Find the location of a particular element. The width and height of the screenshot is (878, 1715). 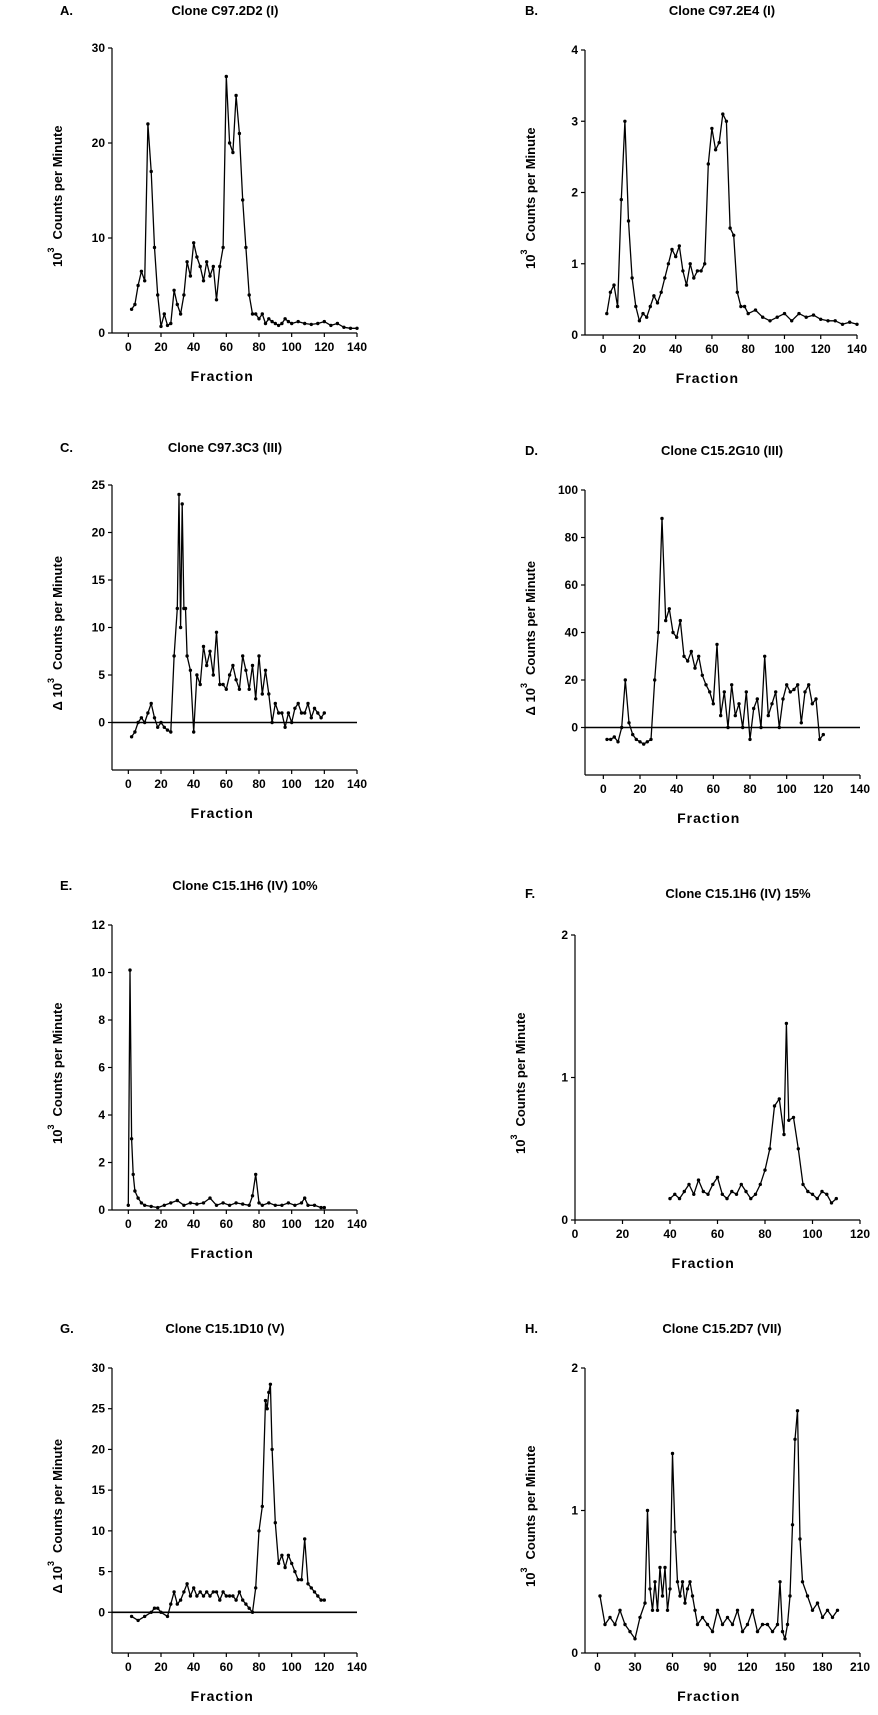

y-tick-label: 5 is located at coordinates (101, 675).